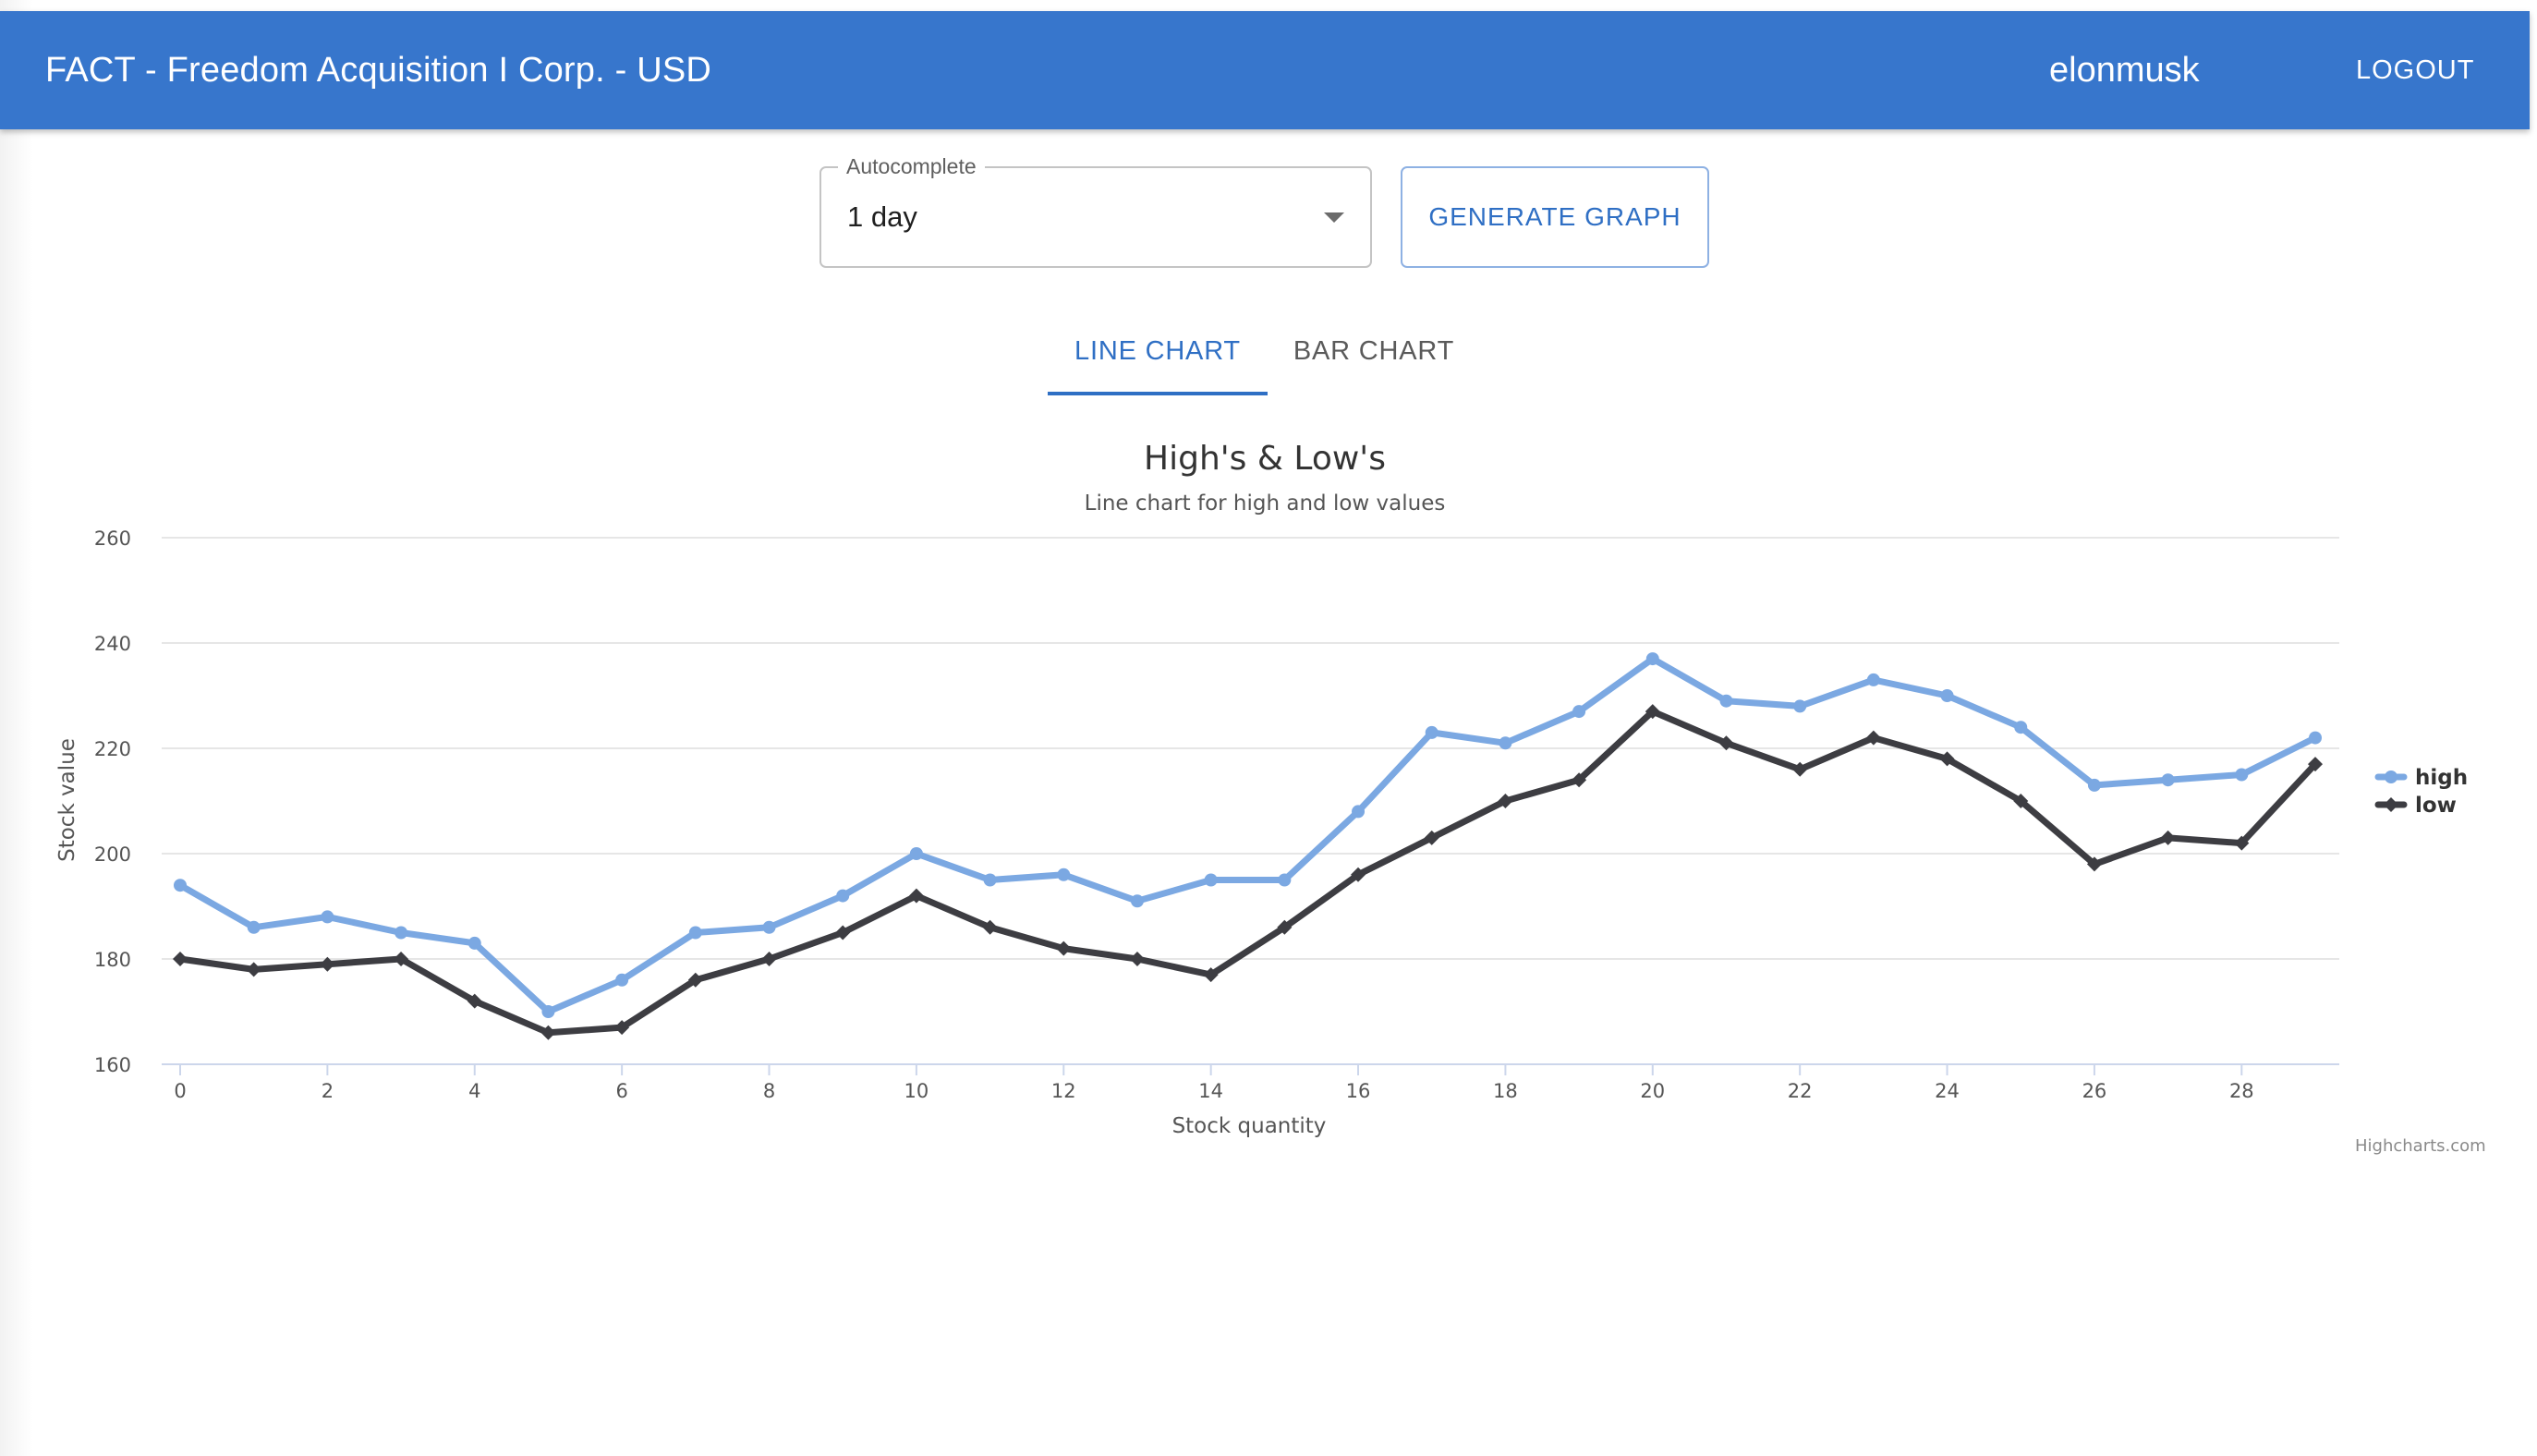 Image resolution: width=2537 pixels, height=1456 pixels. I want to click on x-tick-label: 24, so click(1948, 1091).